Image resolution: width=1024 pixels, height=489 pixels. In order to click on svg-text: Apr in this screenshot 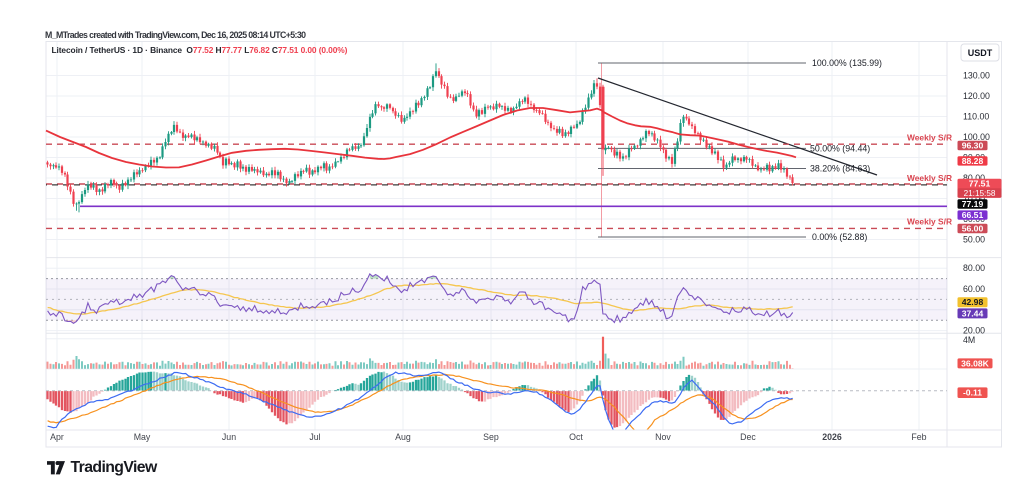, I will do `click(57, 437)`.